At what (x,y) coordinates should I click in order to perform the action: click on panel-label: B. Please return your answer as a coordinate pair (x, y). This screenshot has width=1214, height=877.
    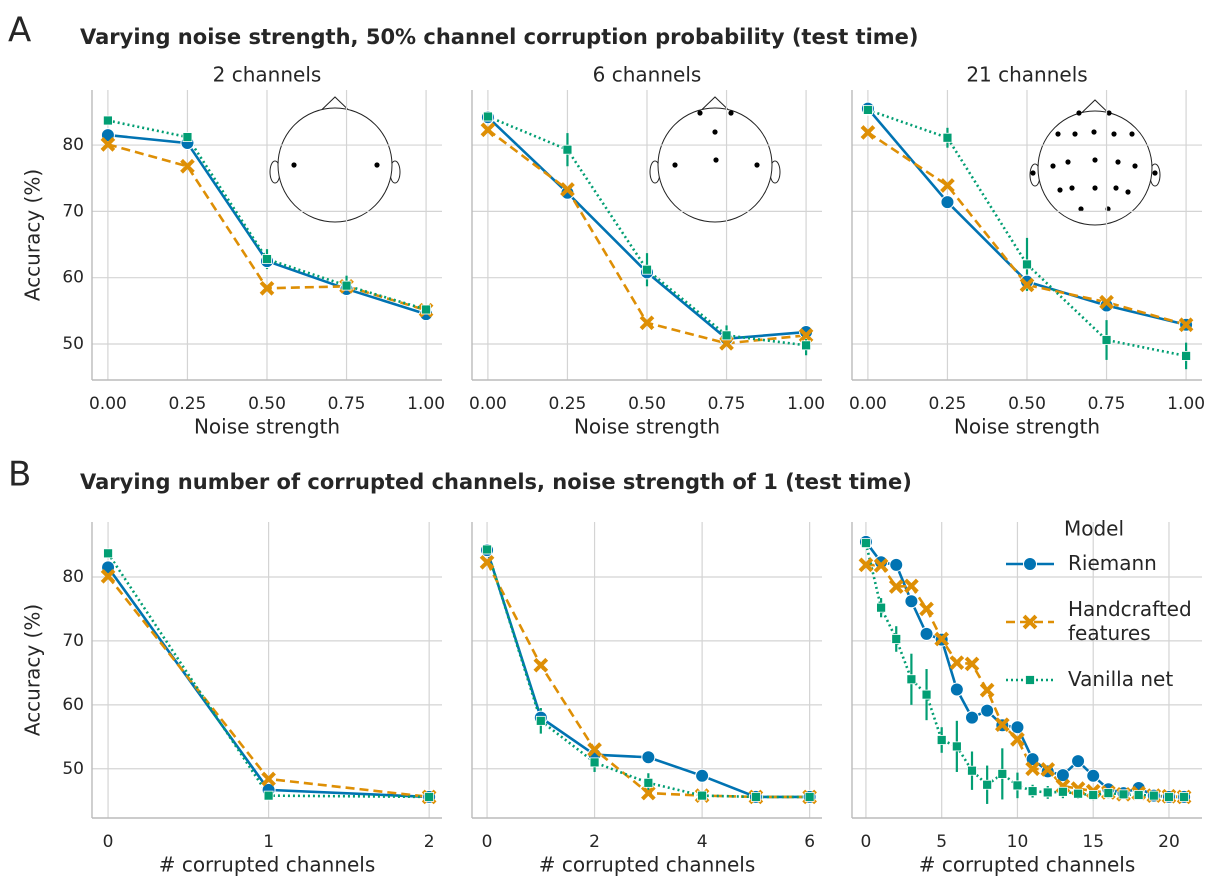
    Looking at the image, I should click on (19, 475).